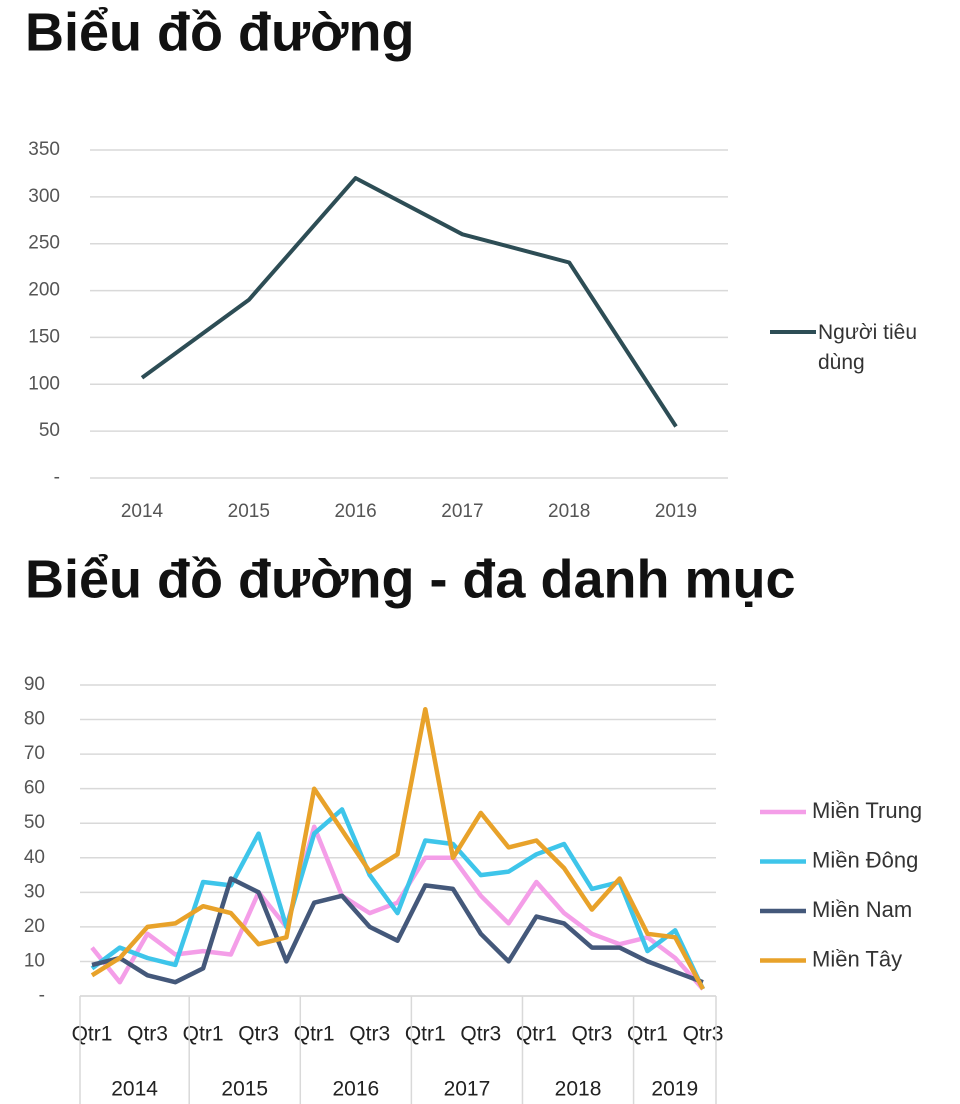  What do you see at coordinates (569, 511) in the screenshot?
I see `x-tick-label: 2018` at bounding box center [569, 511].